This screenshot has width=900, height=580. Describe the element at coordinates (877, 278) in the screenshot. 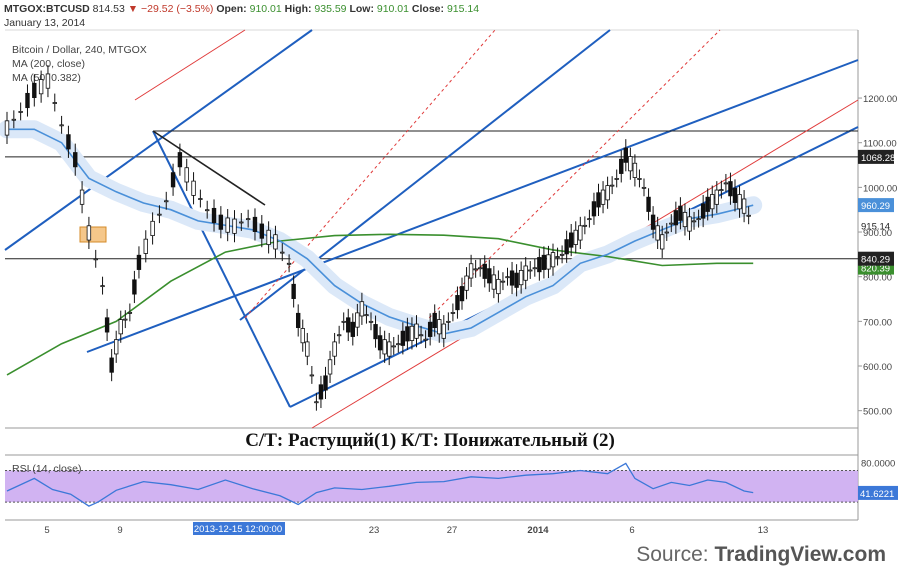

I see `price-tick-label: 800.00` at that location.